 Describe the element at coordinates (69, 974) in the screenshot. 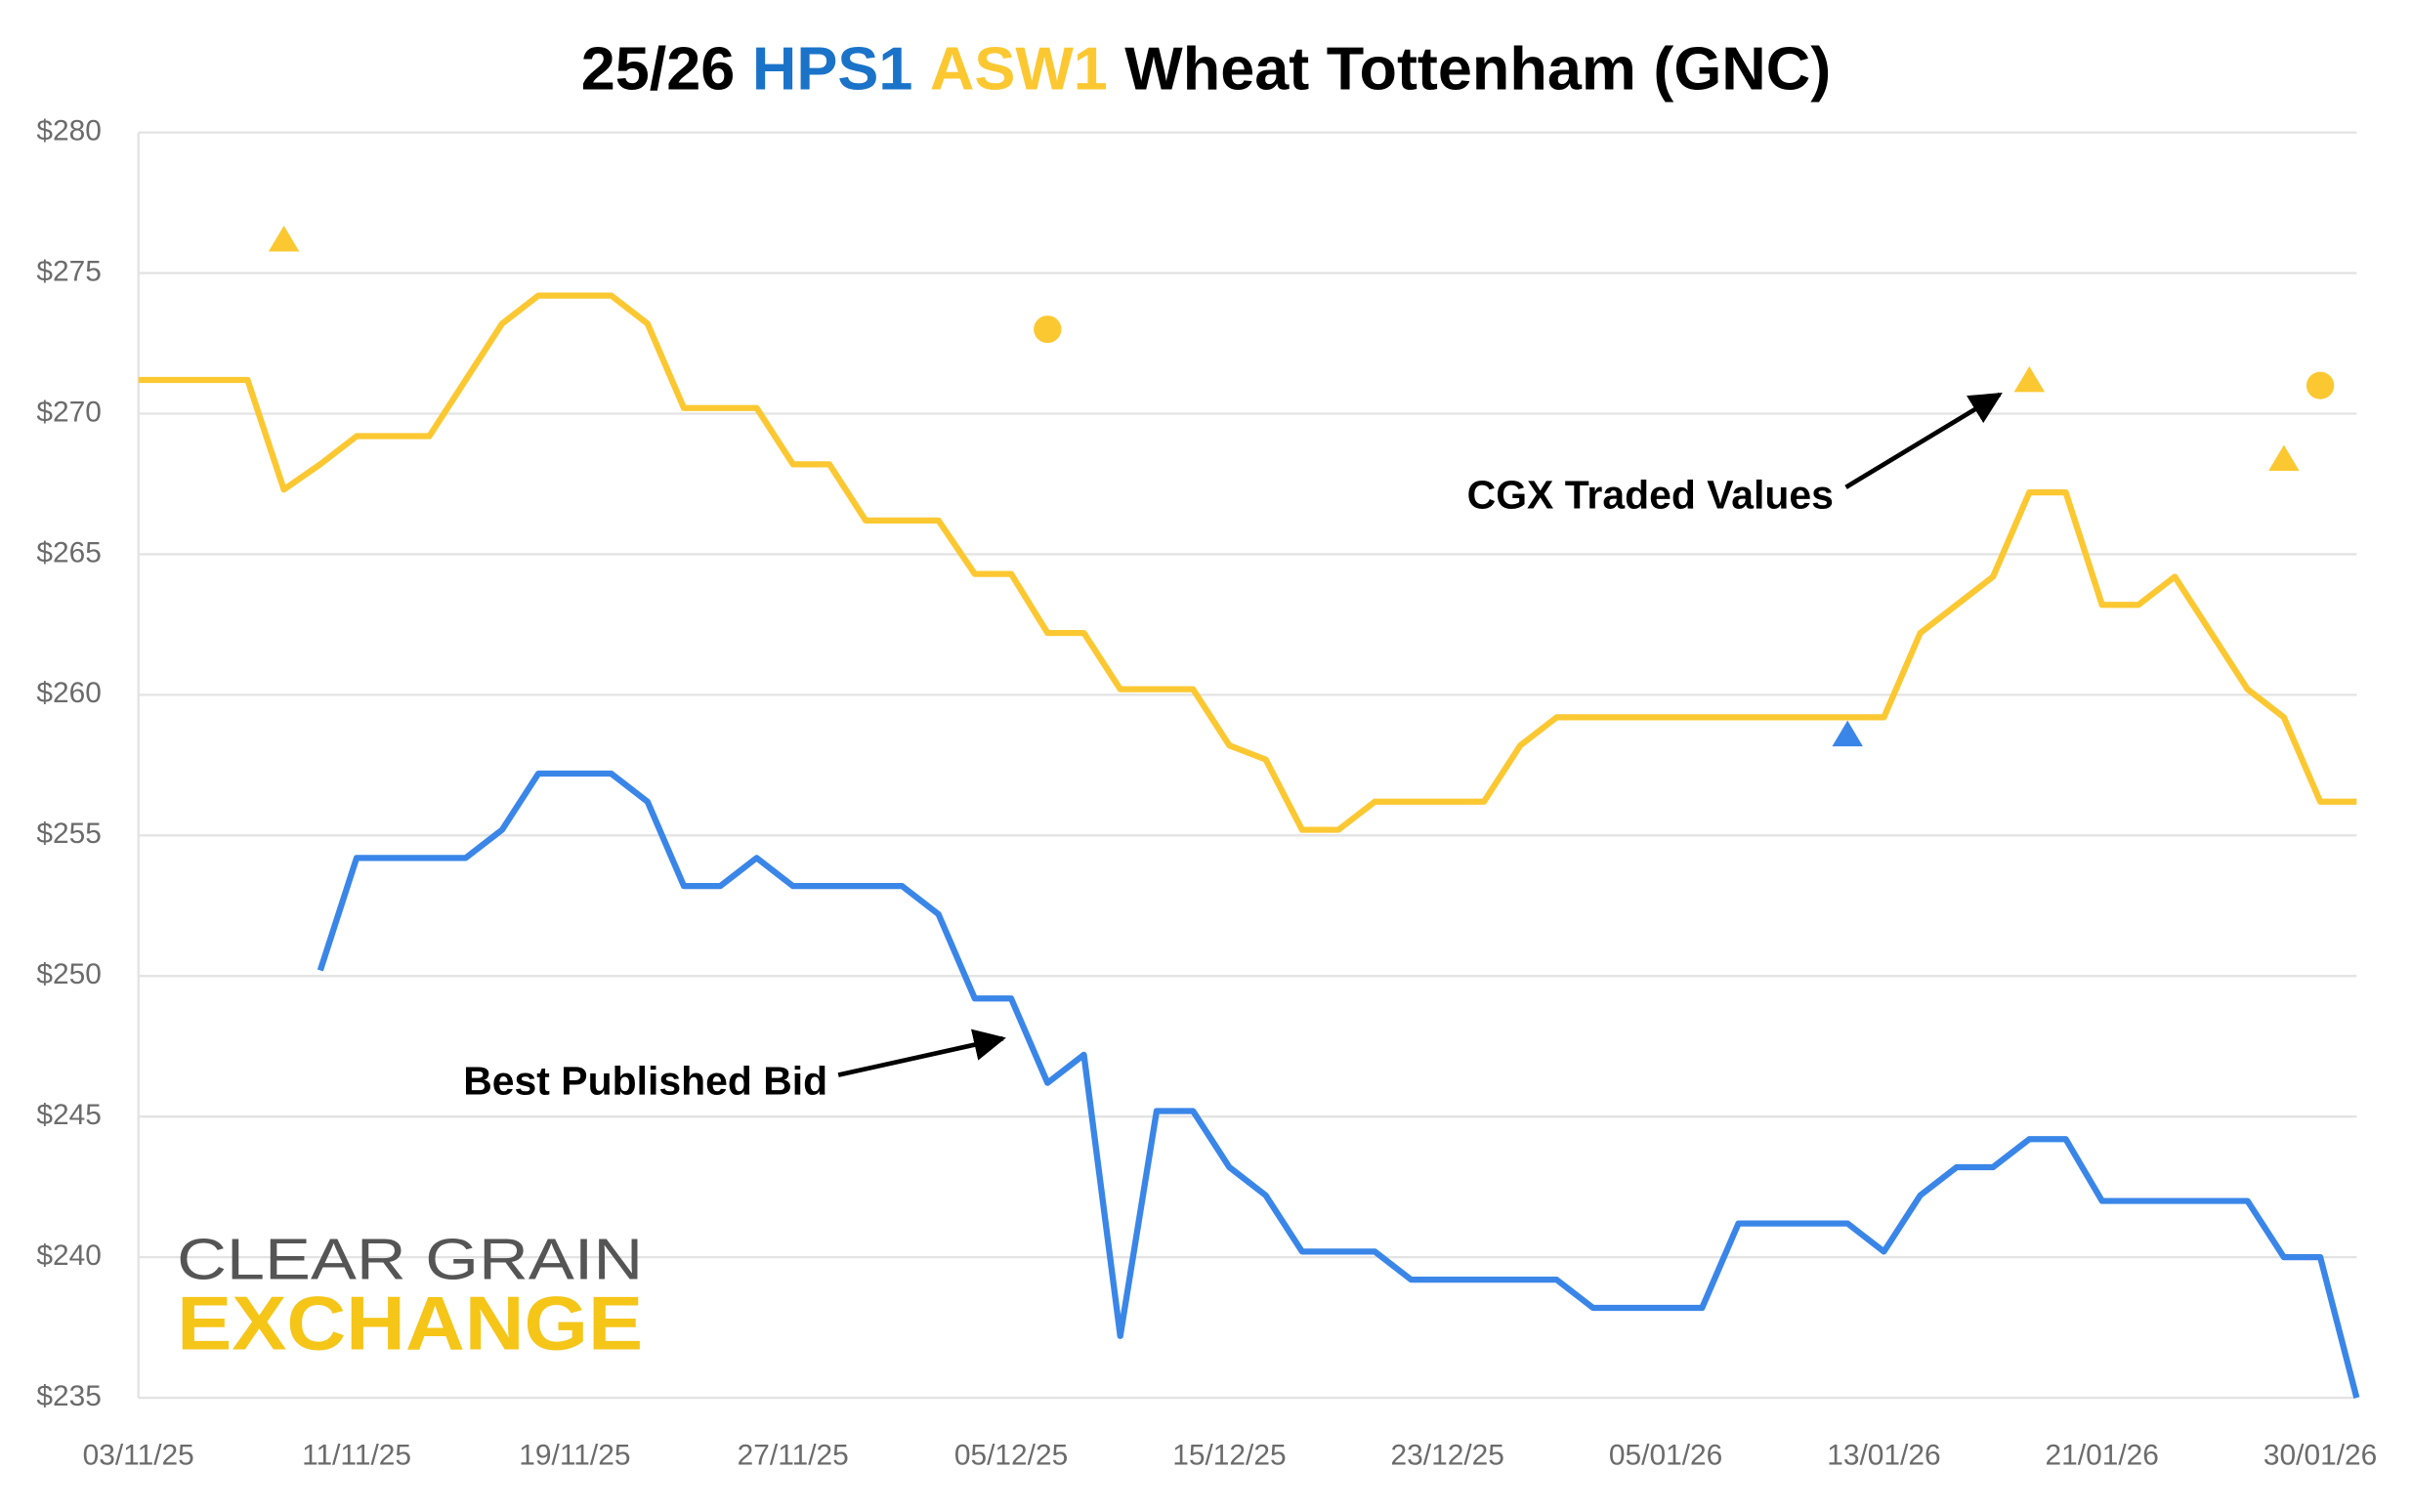

I see `y-tick-label: $250` at that location.